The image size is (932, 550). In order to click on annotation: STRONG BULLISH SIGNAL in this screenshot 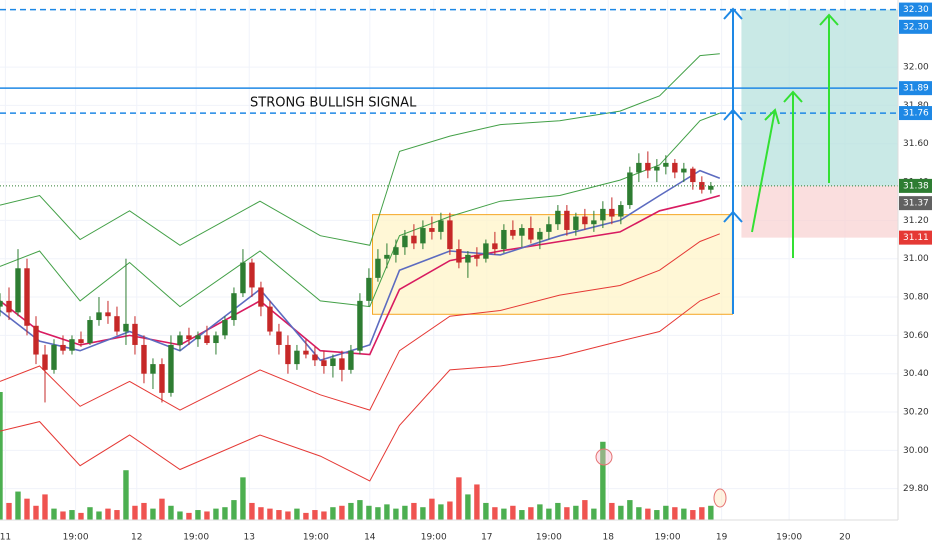, I will do `click(333, 103)`.